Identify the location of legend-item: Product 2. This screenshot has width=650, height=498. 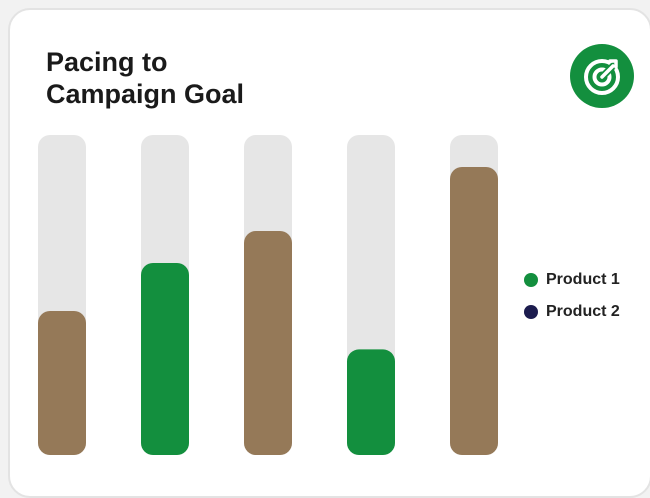
(584, 312).